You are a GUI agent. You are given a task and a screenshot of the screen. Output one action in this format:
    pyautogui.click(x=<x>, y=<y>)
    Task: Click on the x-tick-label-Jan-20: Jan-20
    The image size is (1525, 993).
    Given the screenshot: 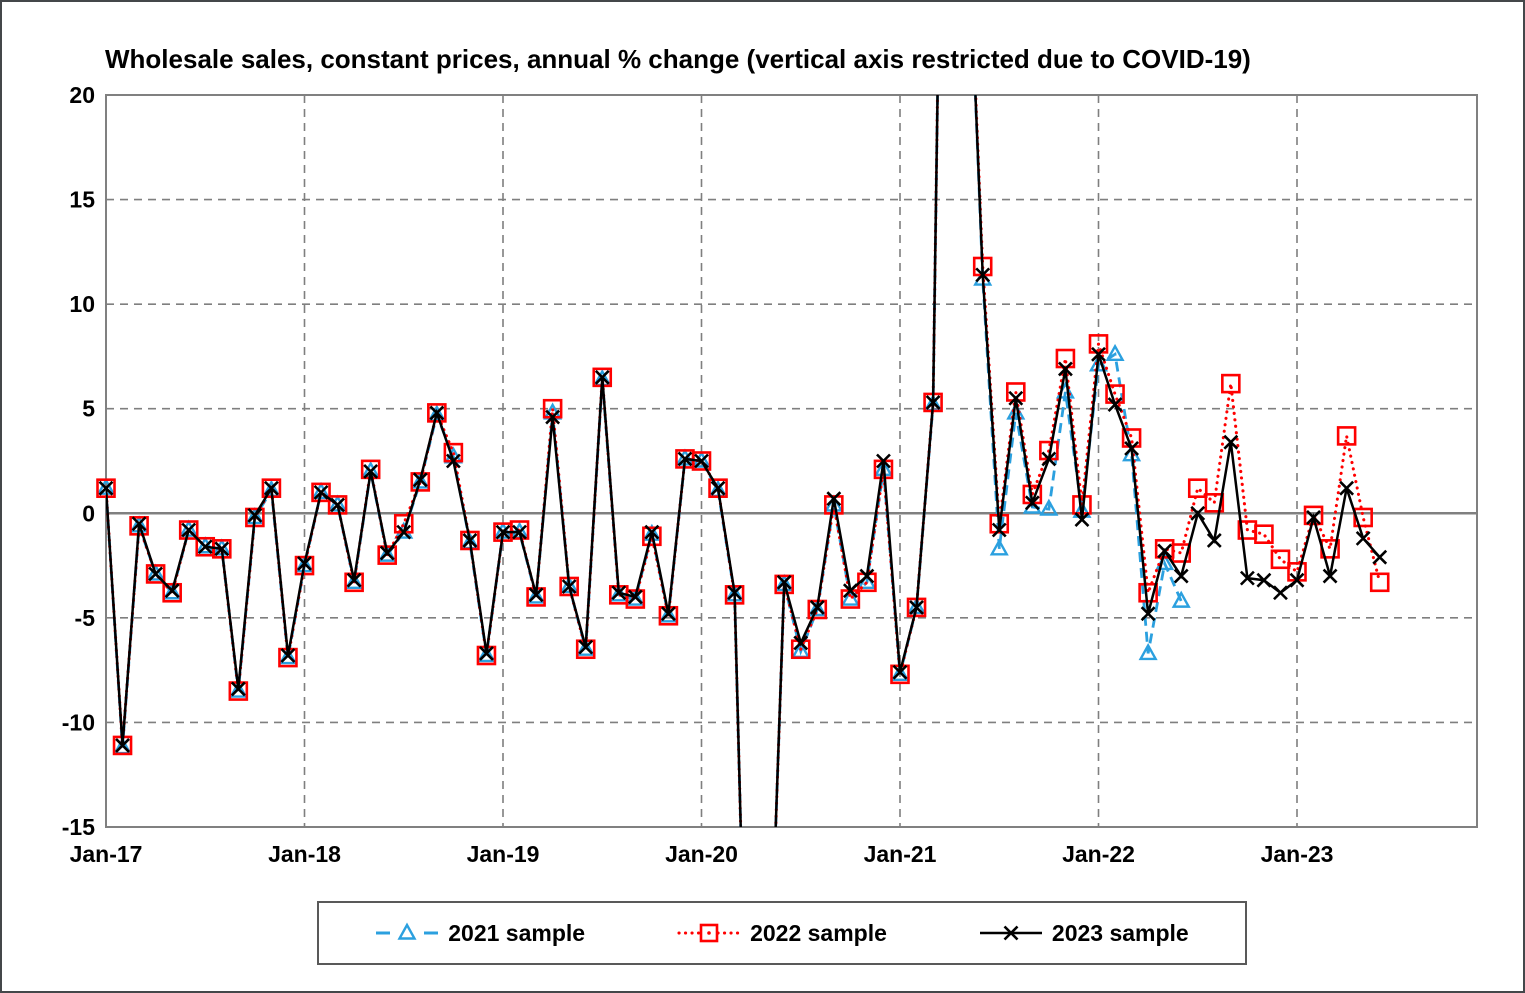 What is the action you would take?
    pyautogui.click(x=701, y=854)
    